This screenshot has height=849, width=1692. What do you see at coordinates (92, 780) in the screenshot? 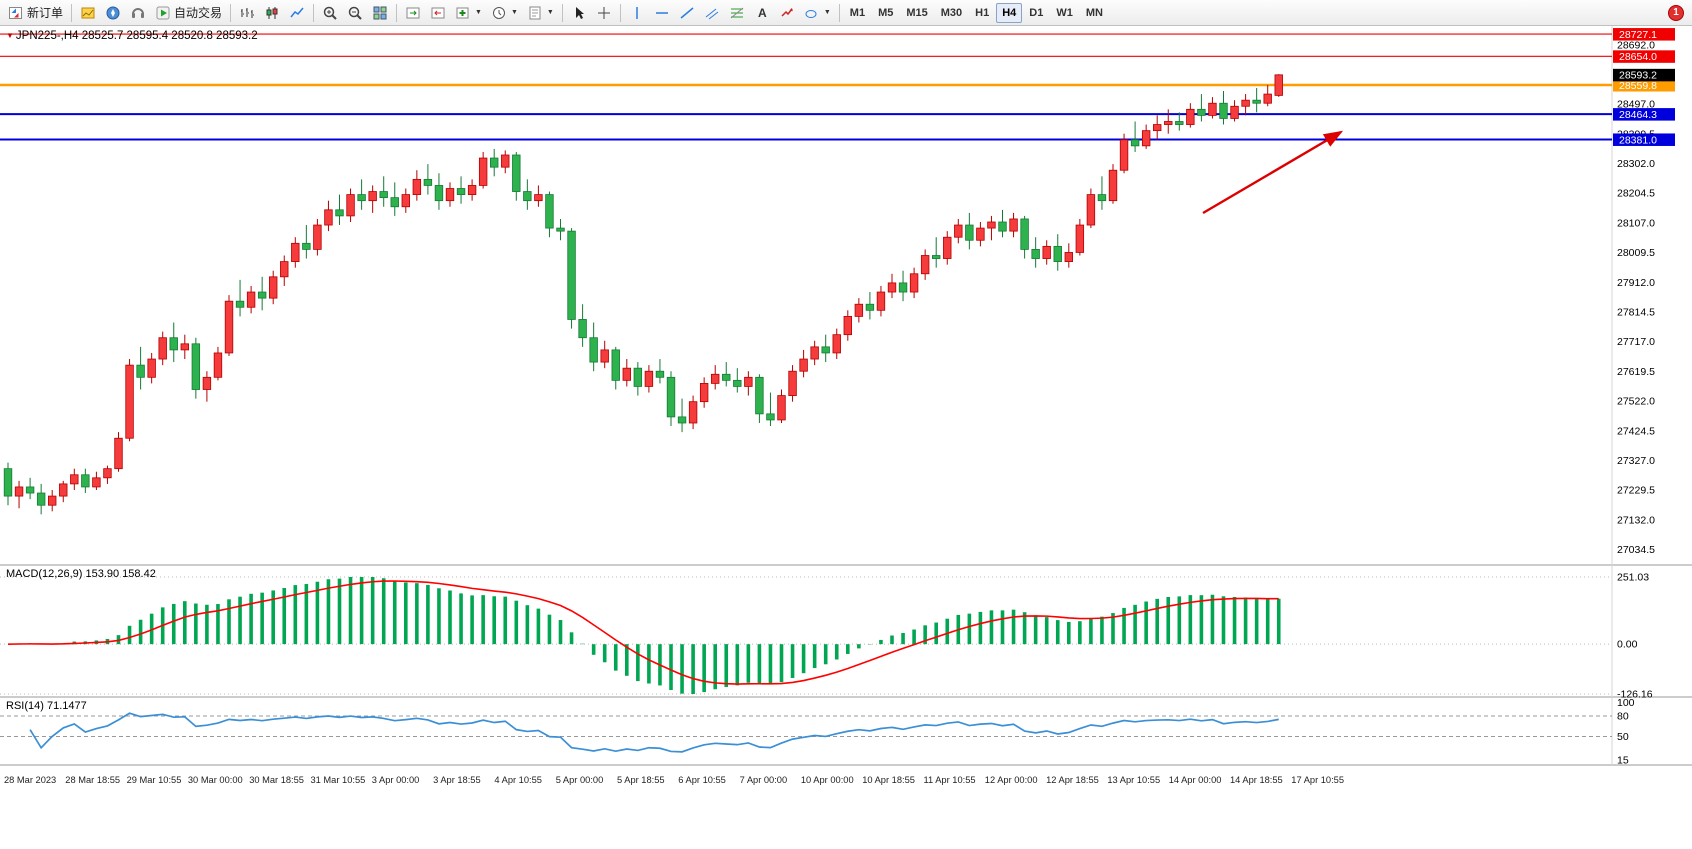
I see `time-axis-label: 28 Mar 18:55` at bounding box center [92, 780].